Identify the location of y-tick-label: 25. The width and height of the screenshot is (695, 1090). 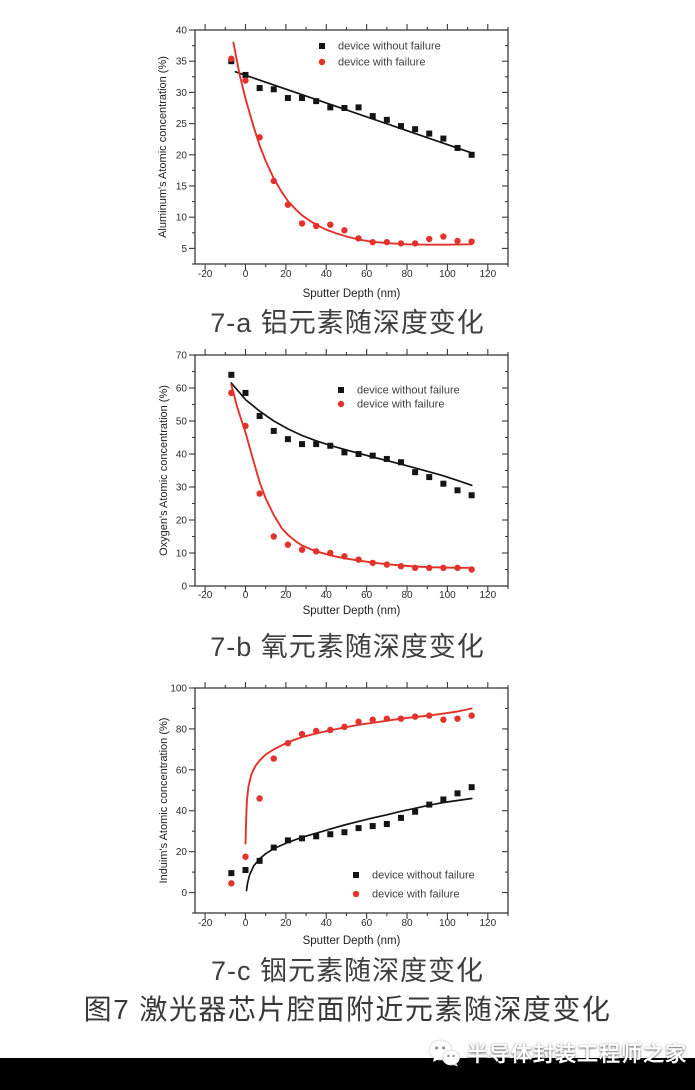
(182, 124).